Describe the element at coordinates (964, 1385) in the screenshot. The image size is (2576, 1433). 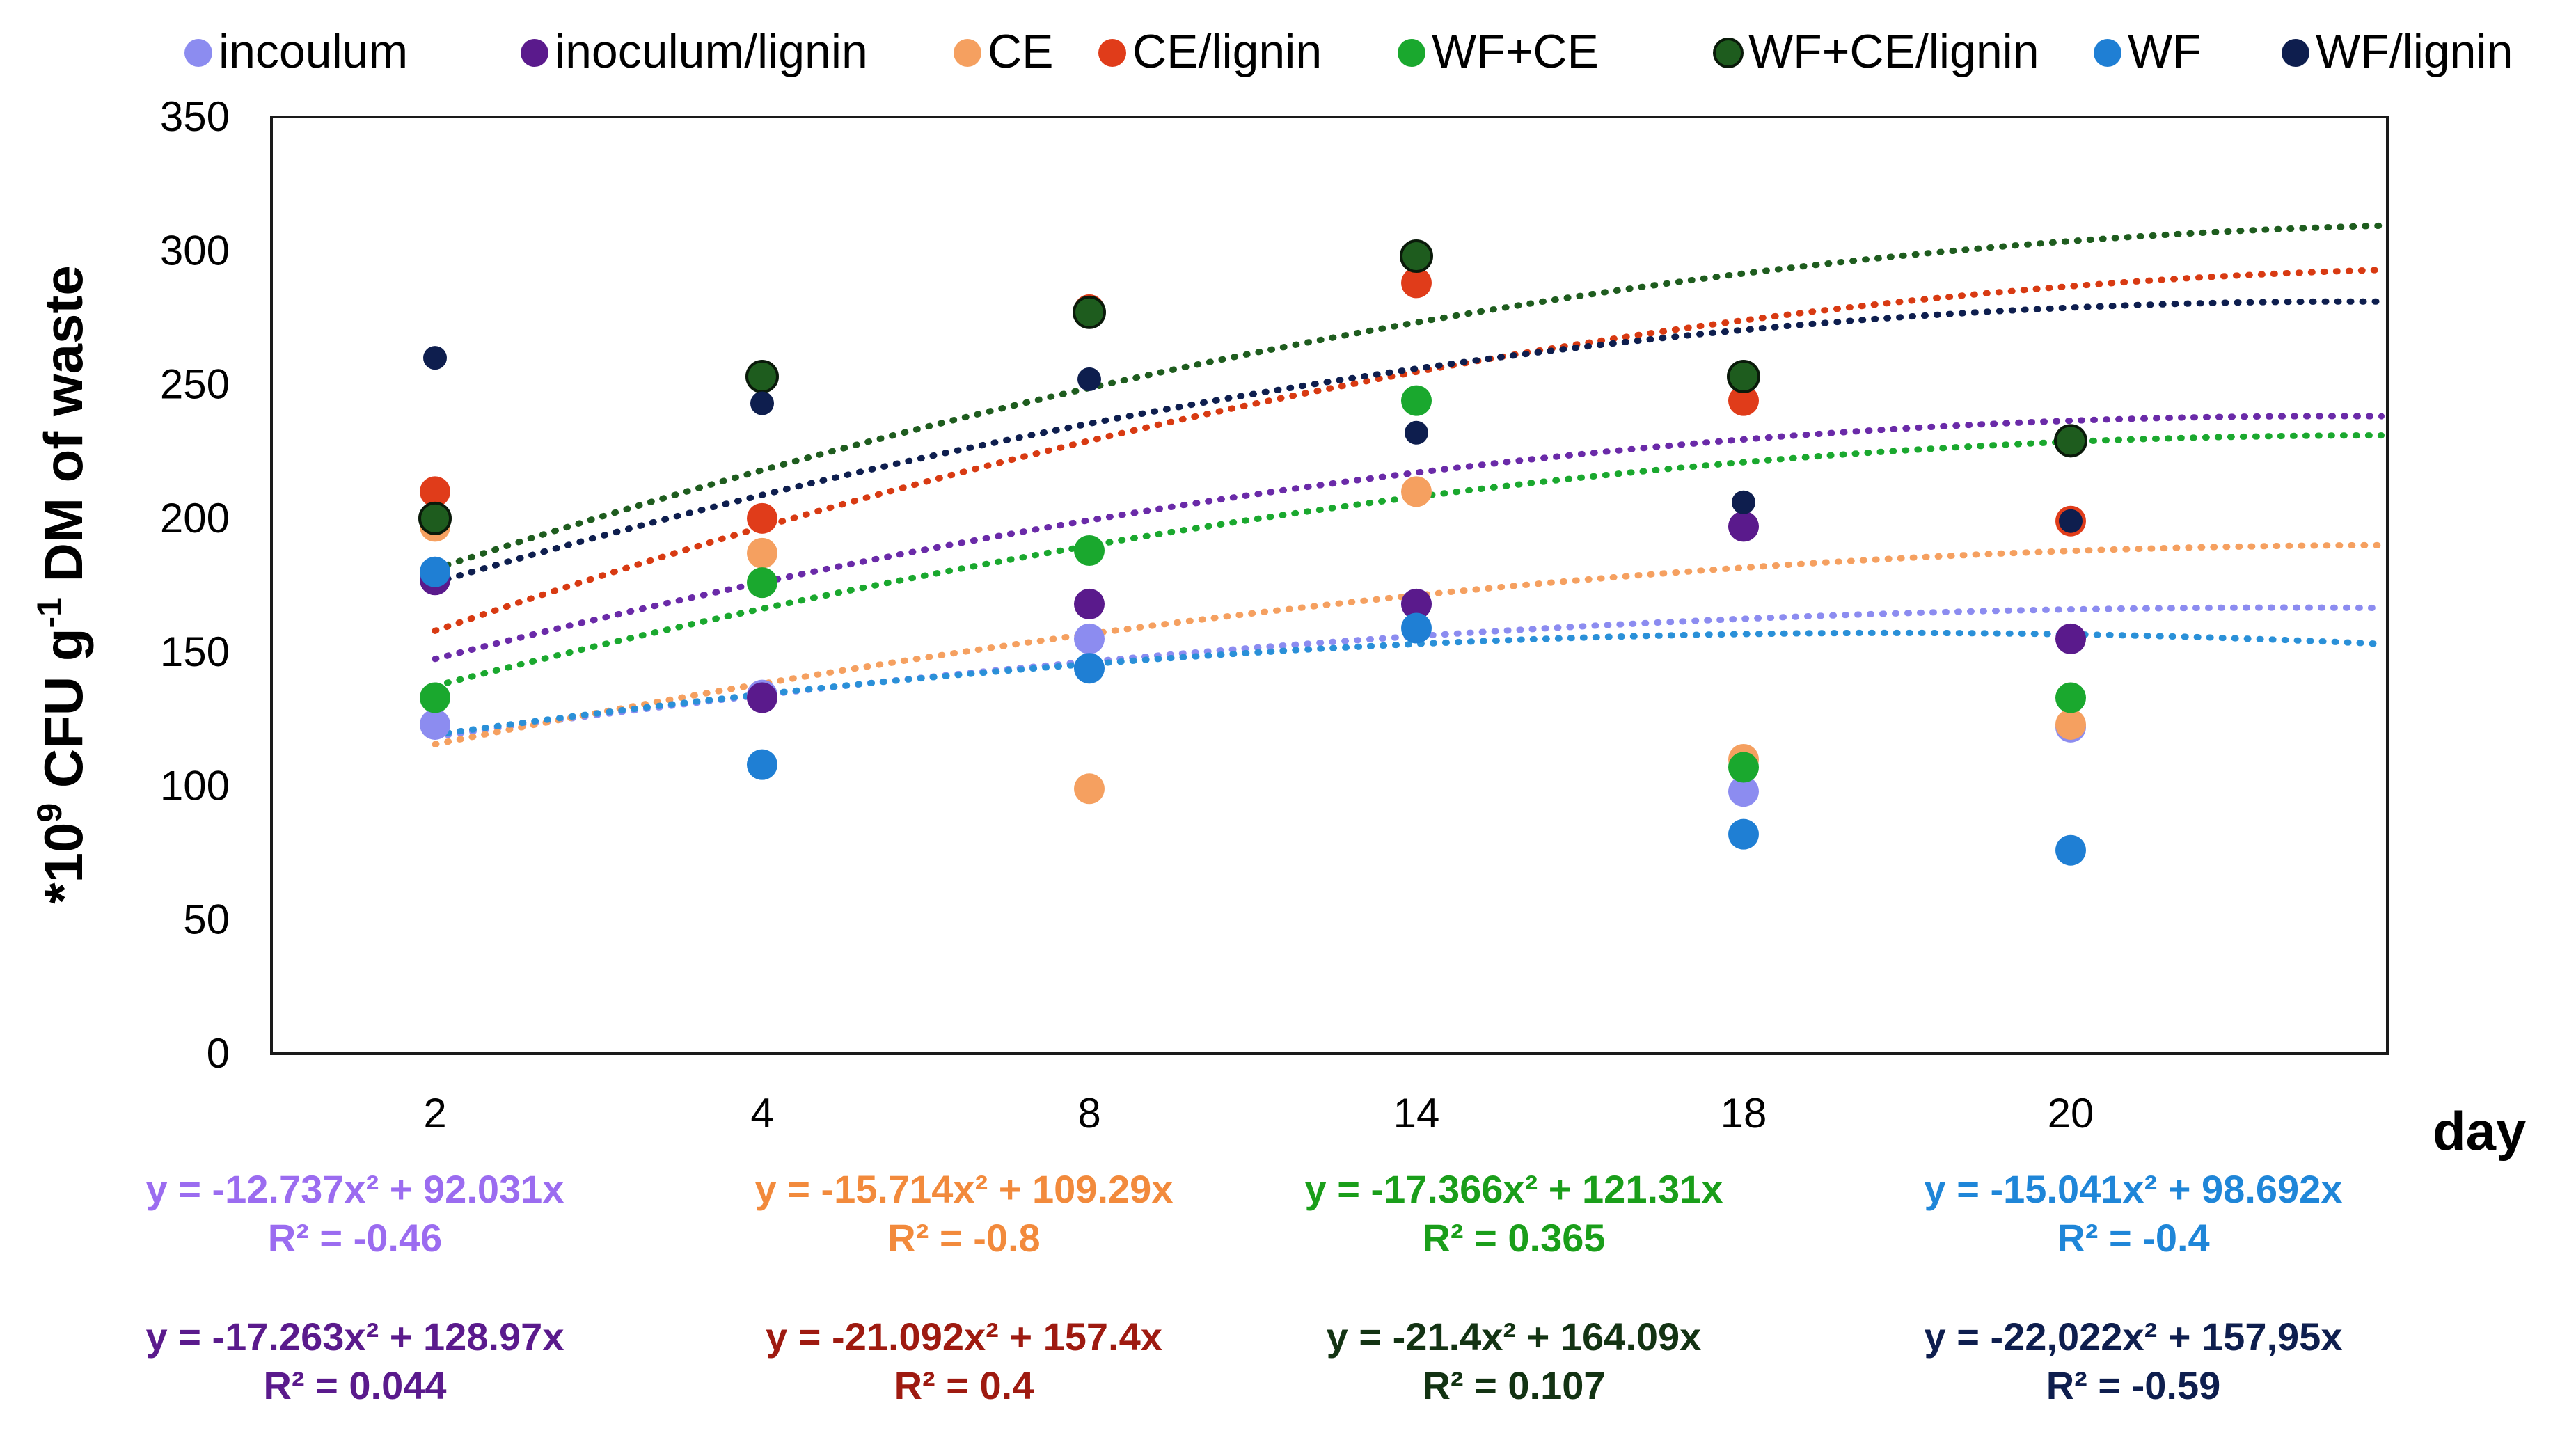
I see `r-squared: R² = 0.4` at that location.